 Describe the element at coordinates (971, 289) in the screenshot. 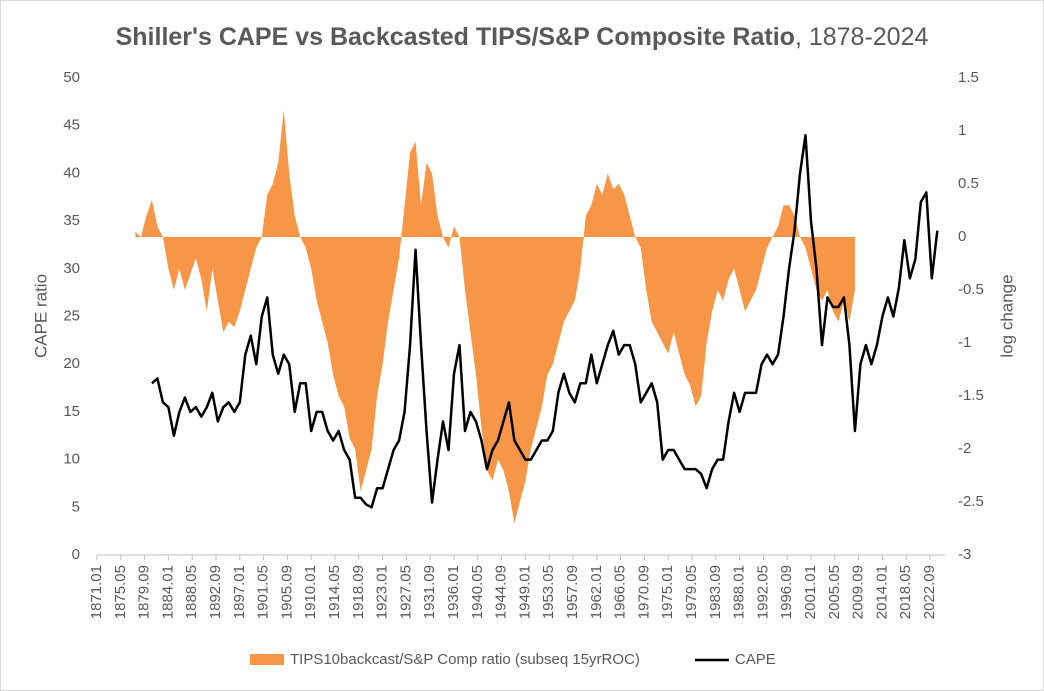

I see `y2-tick-label: -0.5` at that location.